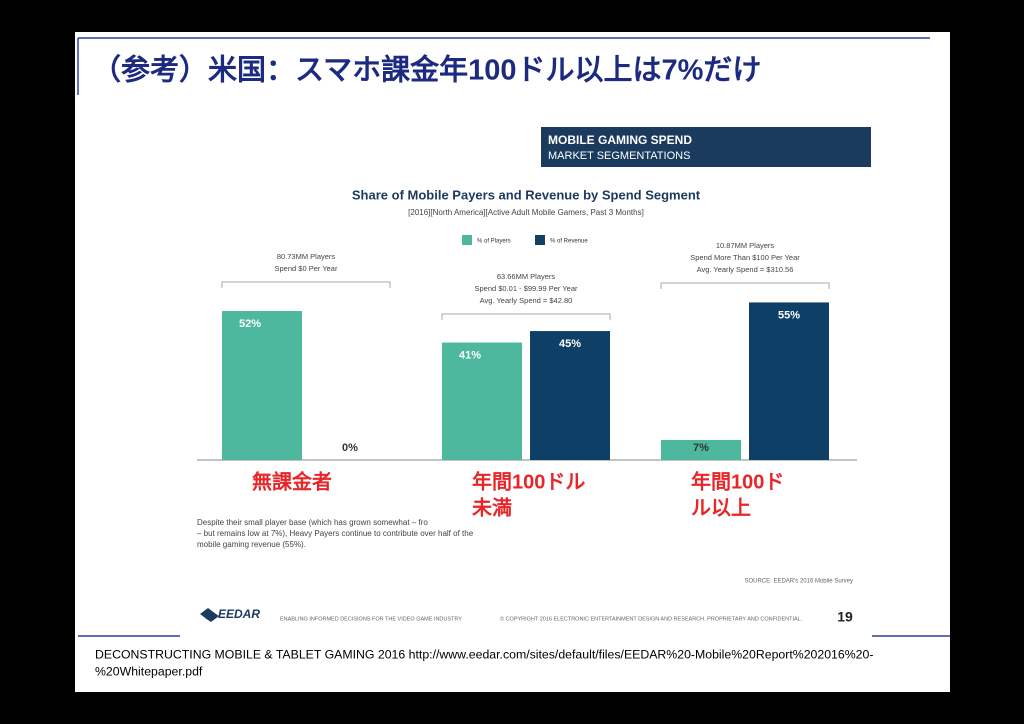 This screenshot has height=724, width=1024. What do you see at coordinates (526, 288) in the screenshot?
I see `segment-annotation: Spend $0.01 - $99.99 Per Year` at bounding box center [526, 288].